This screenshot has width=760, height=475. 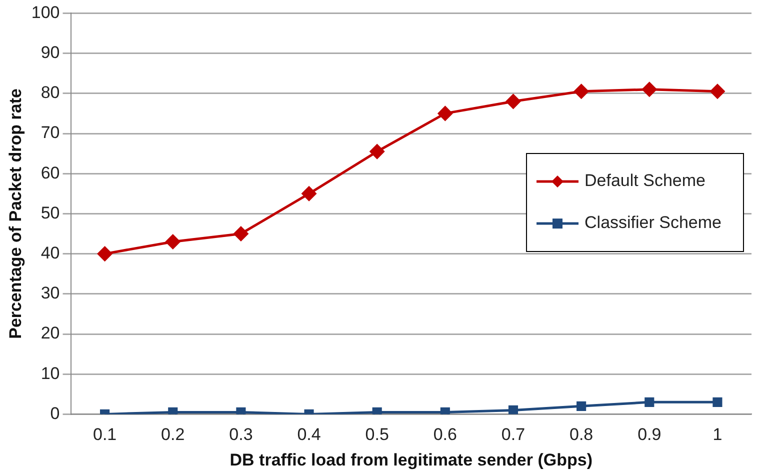 I want to click on x-tick-label: 1, so click(x=717, y=434).